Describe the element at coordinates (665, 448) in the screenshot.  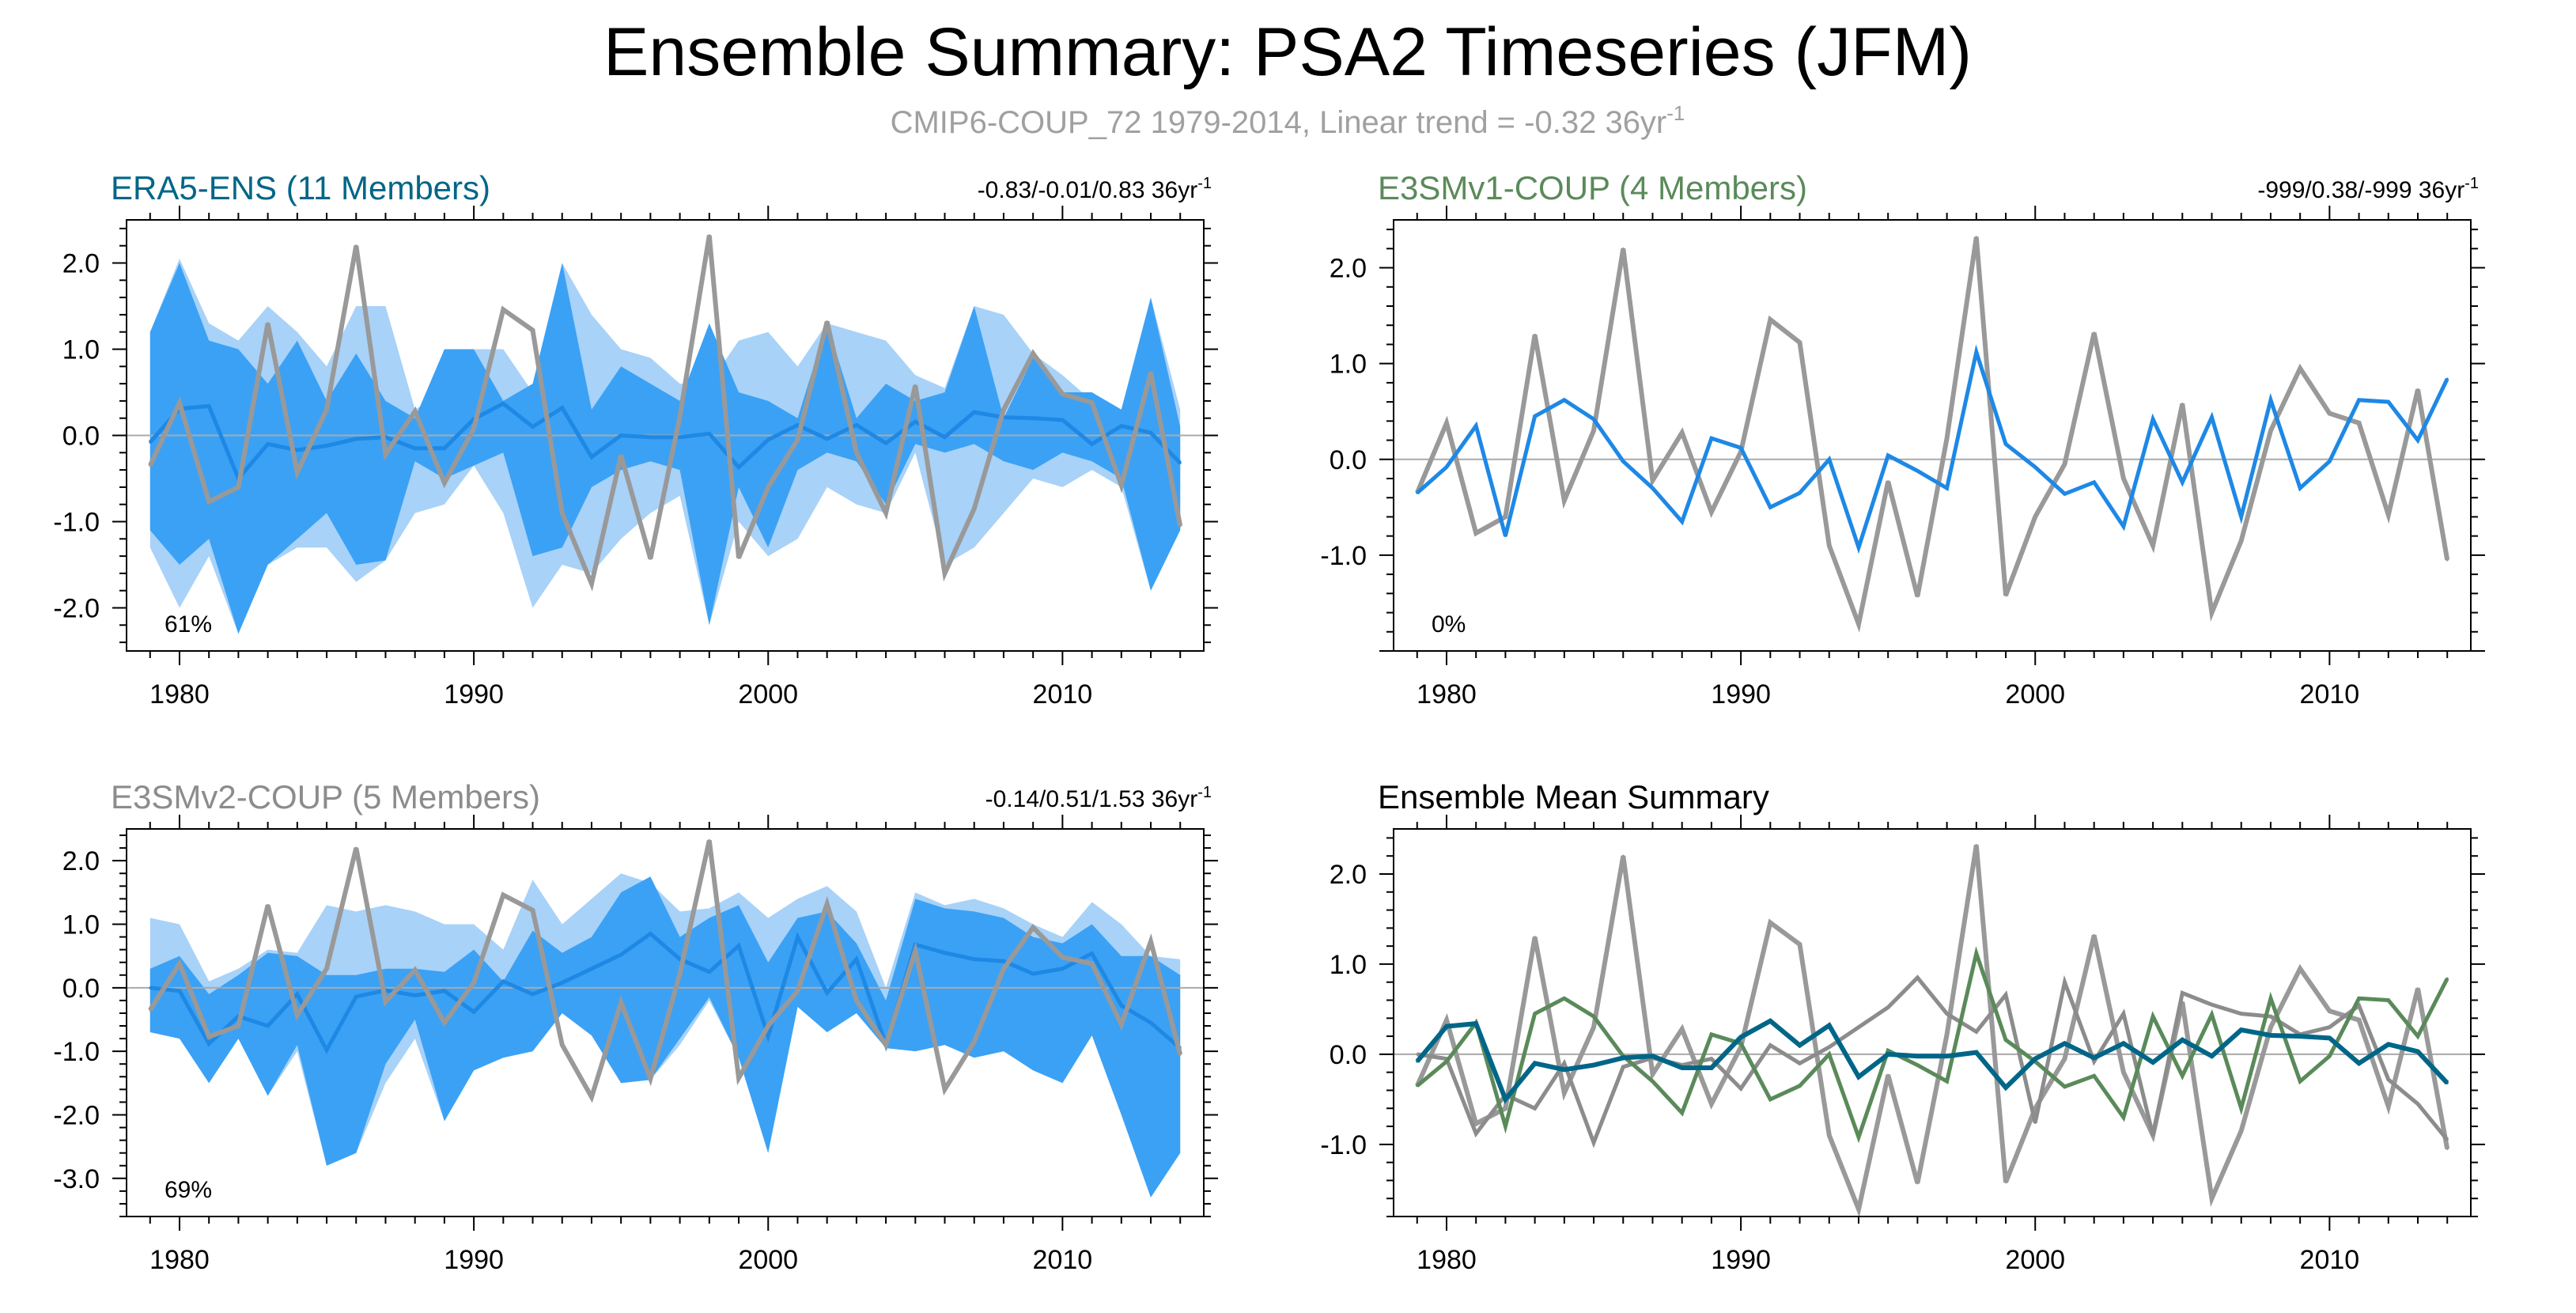
I see `spread-band-dark` at that location.